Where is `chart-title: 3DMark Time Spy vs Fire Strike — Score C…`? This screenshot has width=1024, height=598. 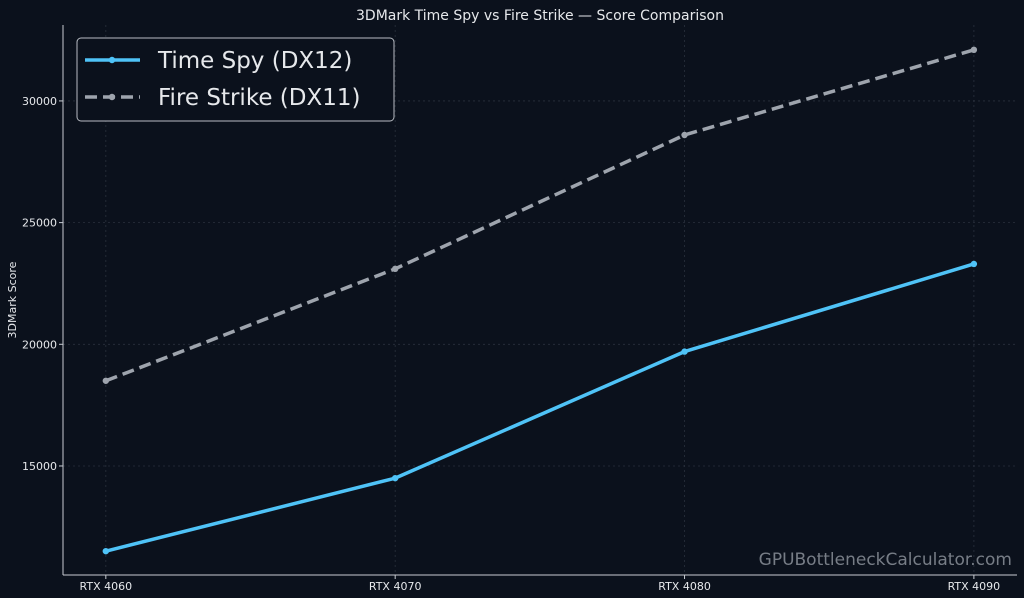 chart-title: 3DMark Time Spy vs Fire Strike — Score C… is located at coordinates (540, 16).